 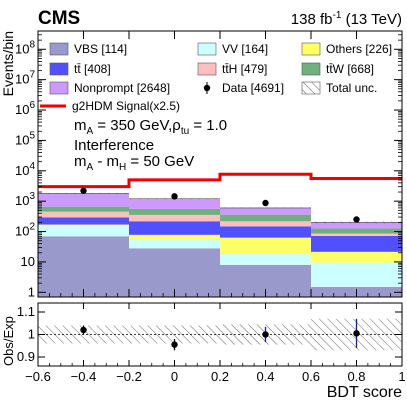 I want to click on mass-diff-label: mA - mH = 50 GeV, so click(x=134, y=163).